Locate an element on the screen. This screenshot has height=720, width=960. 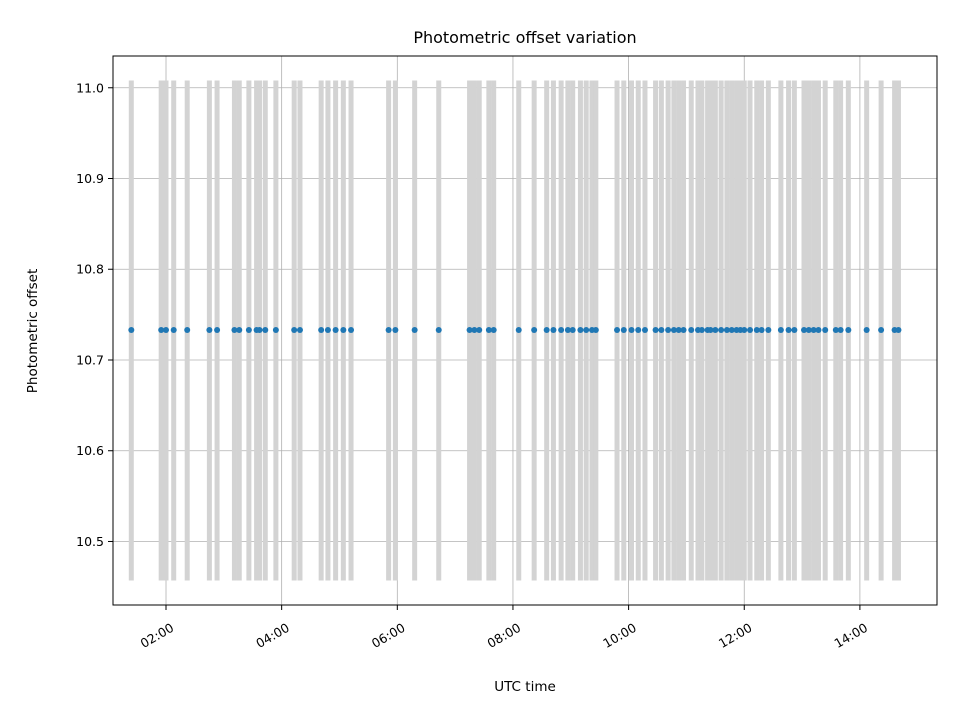
y-tick-label: 10.5 is located at coordinates (90, 541).